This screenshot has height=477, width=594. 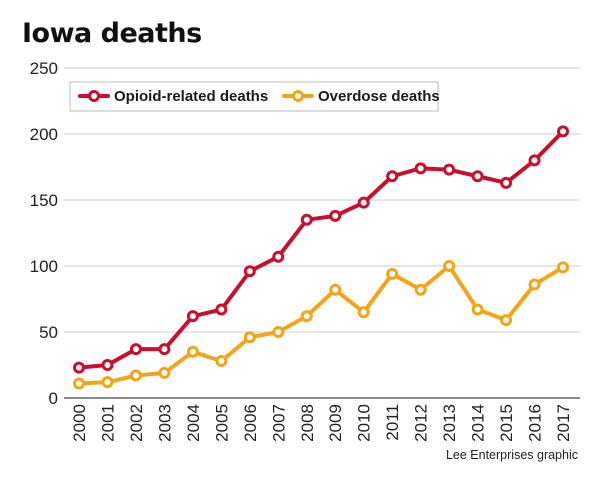 What do you see at coordinates (379, 96) in the screenshot?
I see `legend-label: Overdose deaths` at bounding box center [379, 96].